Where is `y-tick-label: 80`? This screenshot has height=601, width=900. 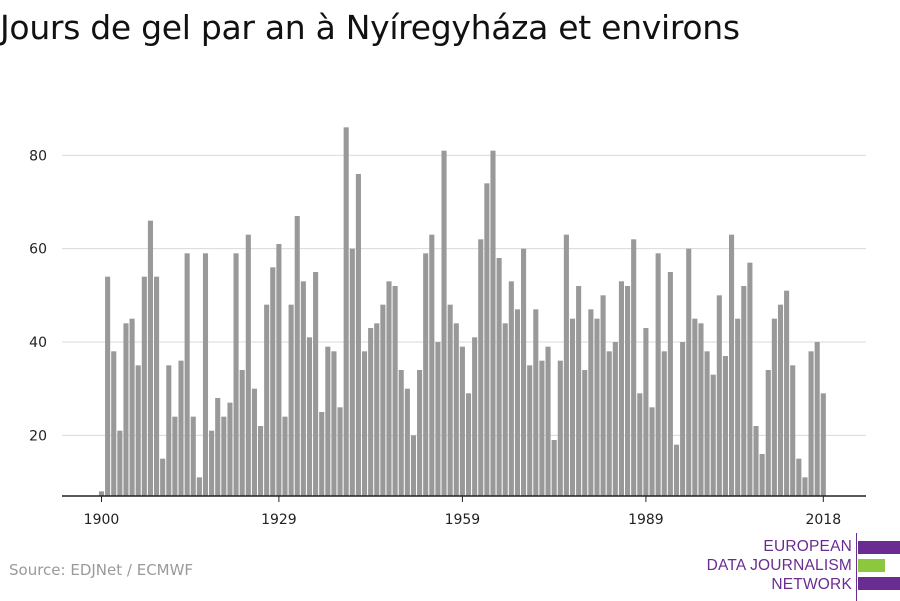 y-tick-label: 80 is located at coordinates (38, 156).